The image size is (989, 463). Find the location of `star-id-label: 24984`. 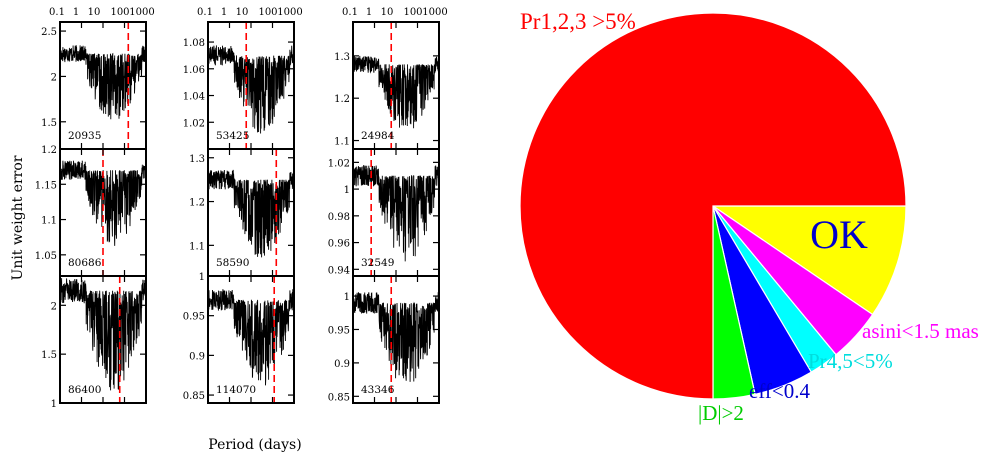

star-id-label: 24984 is located at coordinates (378, 136).